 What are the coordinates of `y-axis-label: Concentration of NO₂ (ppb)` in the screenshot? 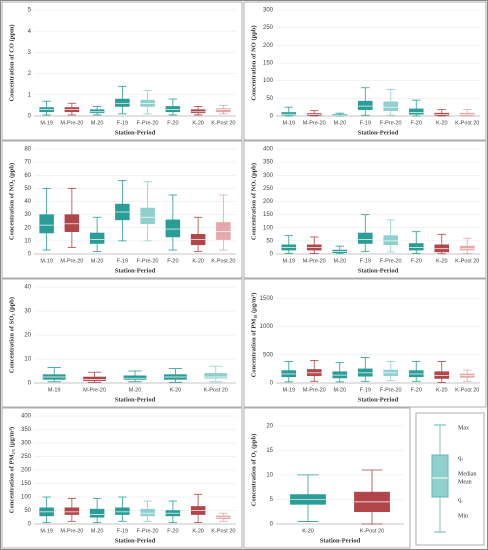 It's located at (11, 201).